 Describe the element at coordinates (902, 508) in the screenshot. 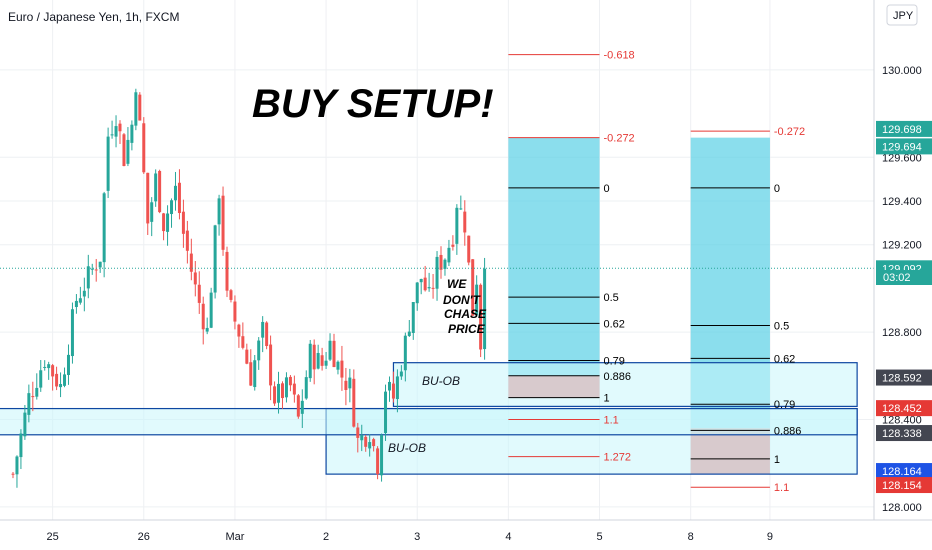

I see `y-tick-label-6: 128.000` at that location.